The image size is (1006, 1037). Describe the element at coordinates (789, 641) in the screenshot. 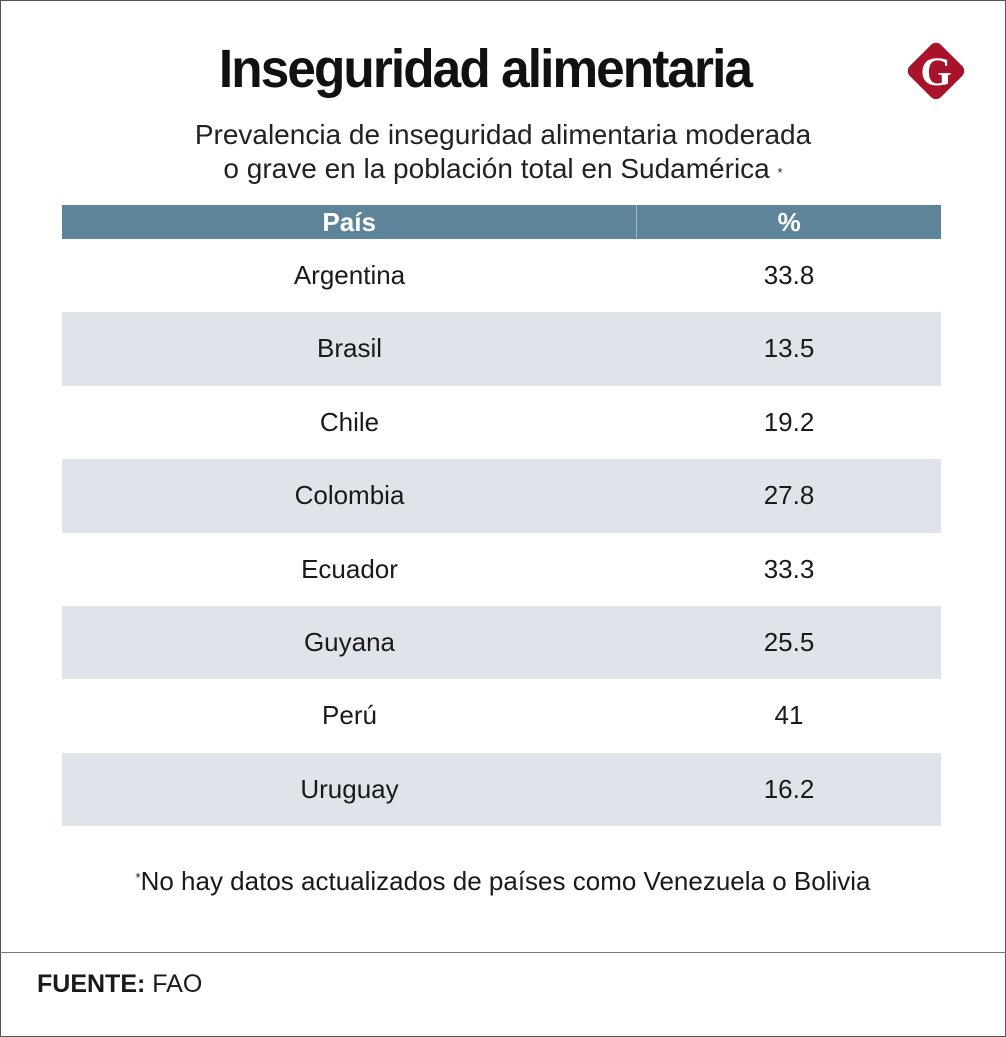

I see `percent-cell: 25.5` at that location.